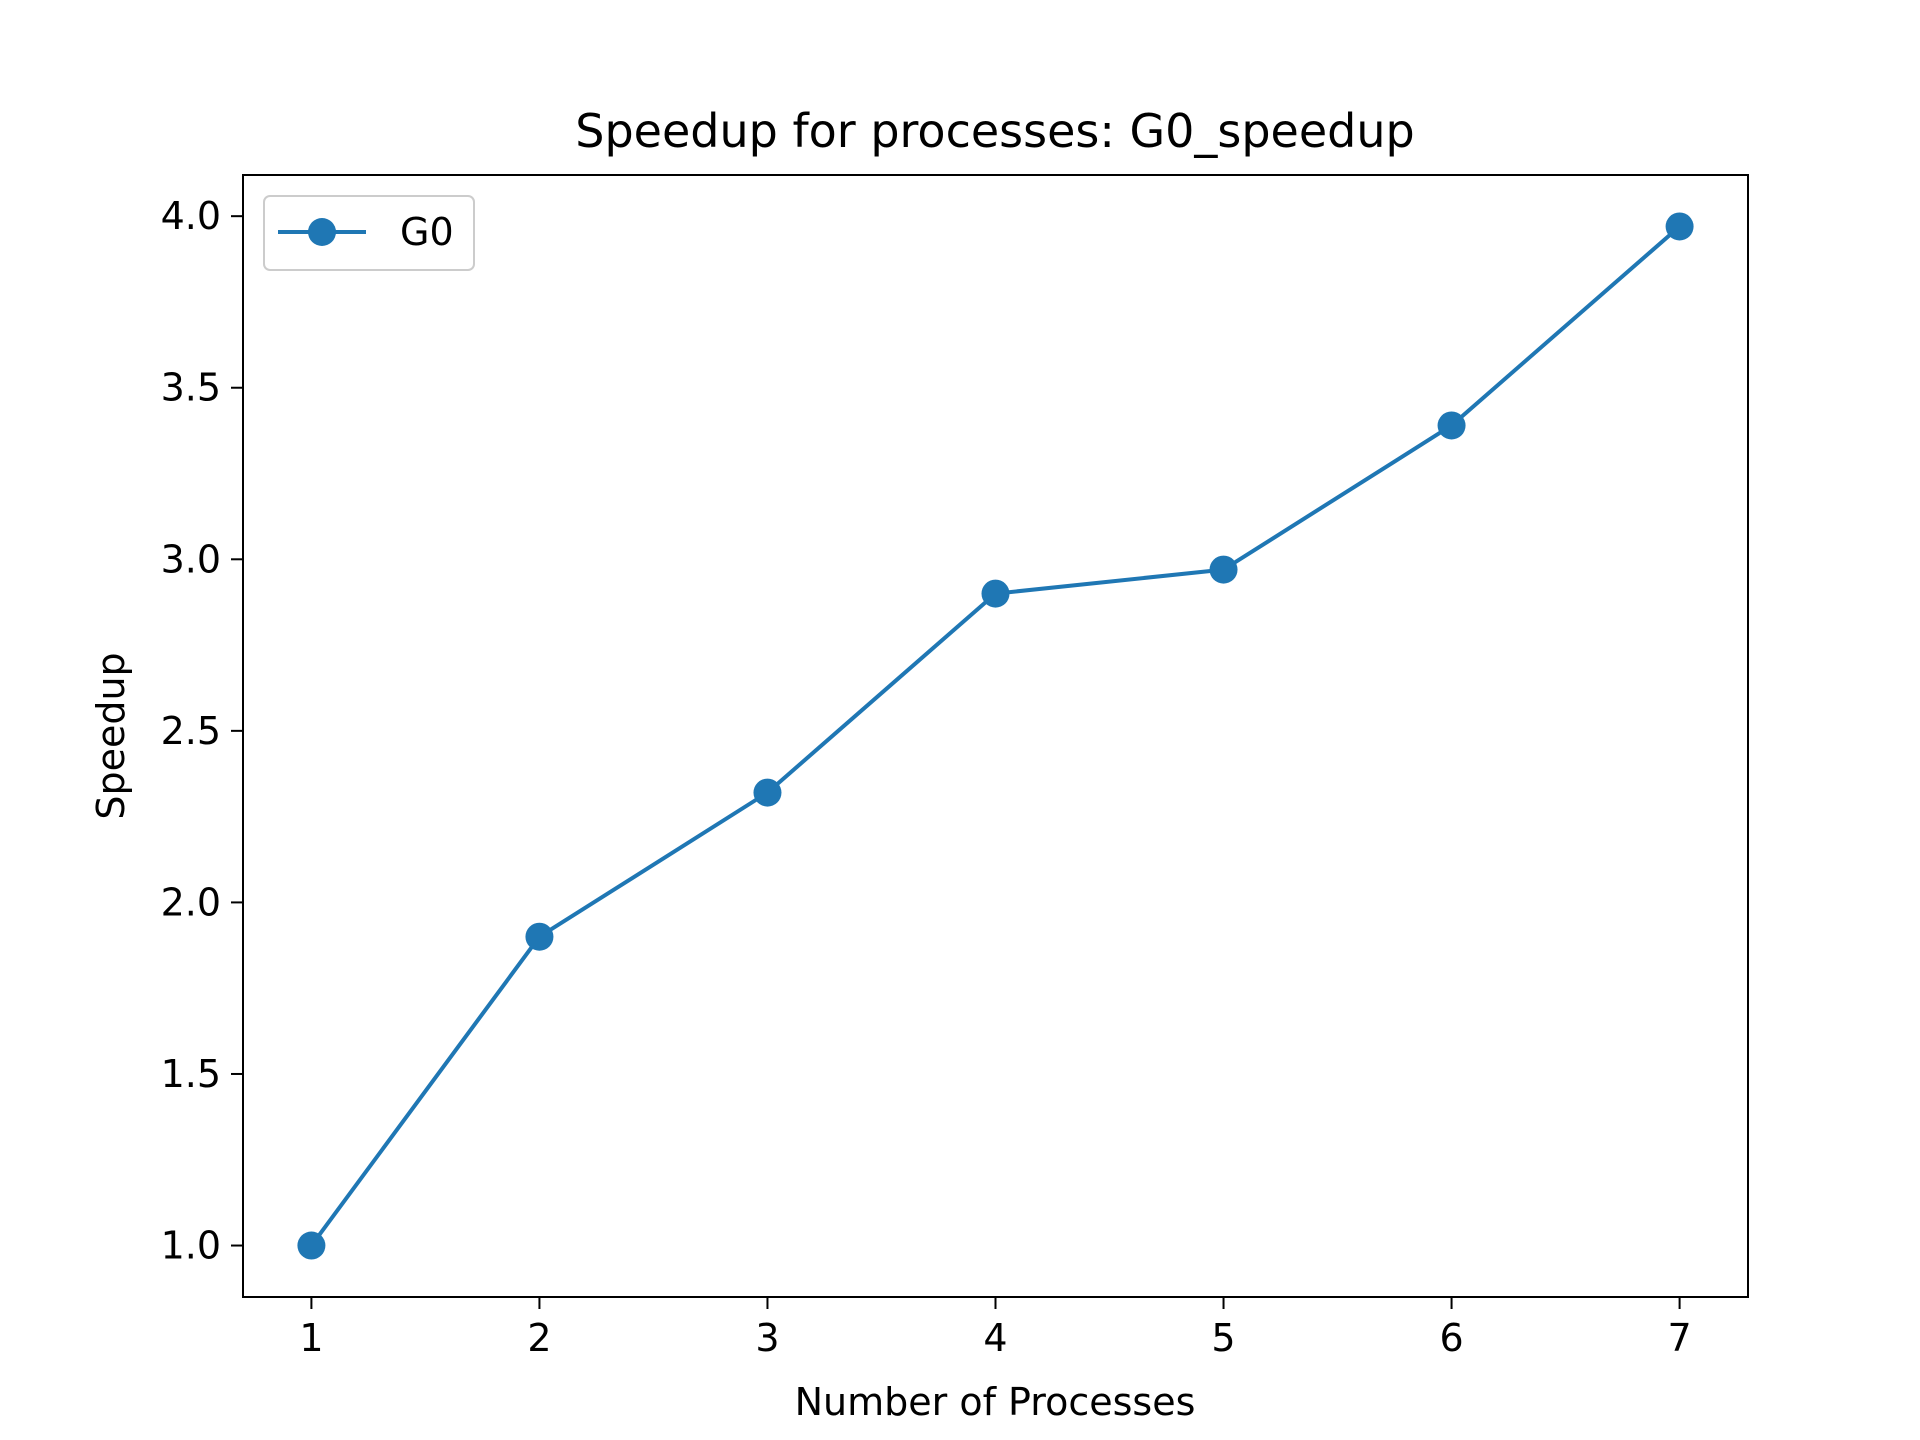  I want to click on x-tick-label: 4, so click(995, 1338).